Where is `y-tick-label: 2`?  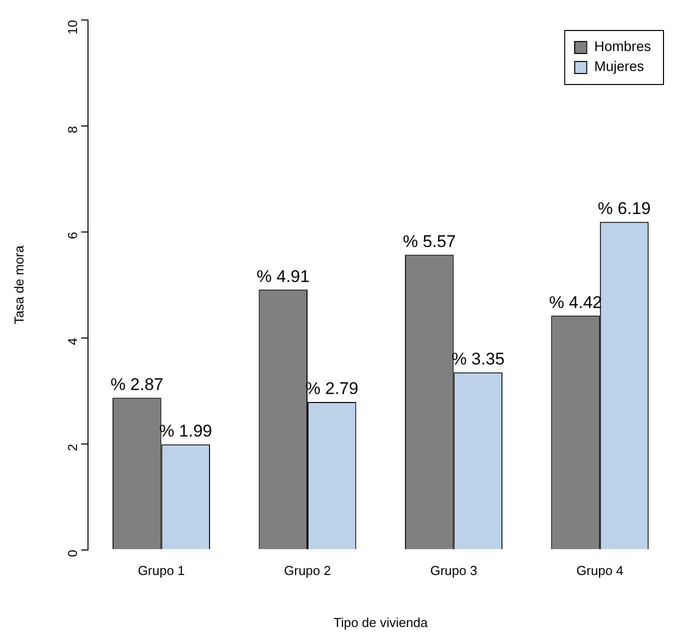
y-tick-label: 2 is located at coordinates (72, 448).